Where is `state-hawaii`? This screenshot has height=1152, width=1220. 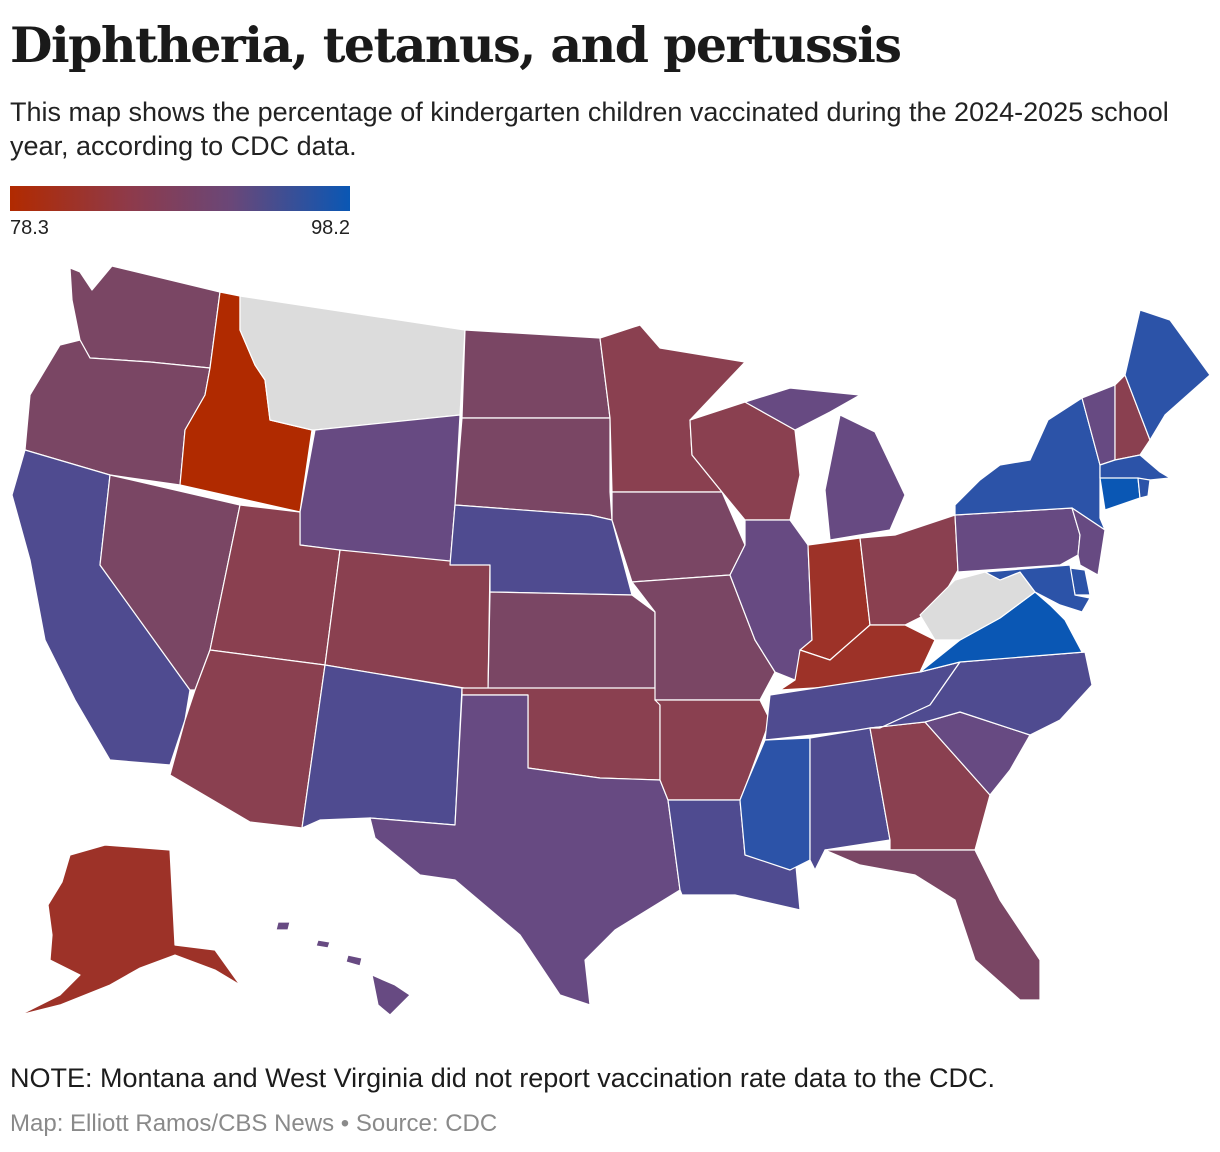
state-hawaii is located at coordinates (343, 968).